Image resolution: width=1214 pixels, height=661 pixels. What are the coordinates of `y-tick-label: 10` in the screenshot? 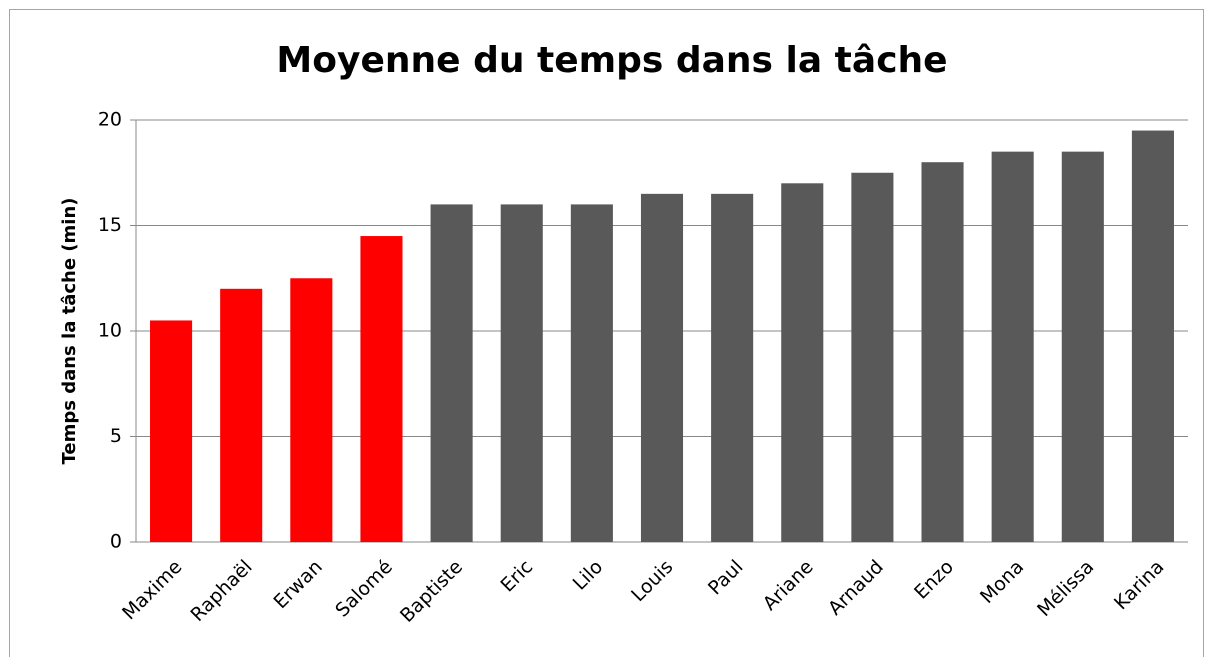 It's located at (110, 331).